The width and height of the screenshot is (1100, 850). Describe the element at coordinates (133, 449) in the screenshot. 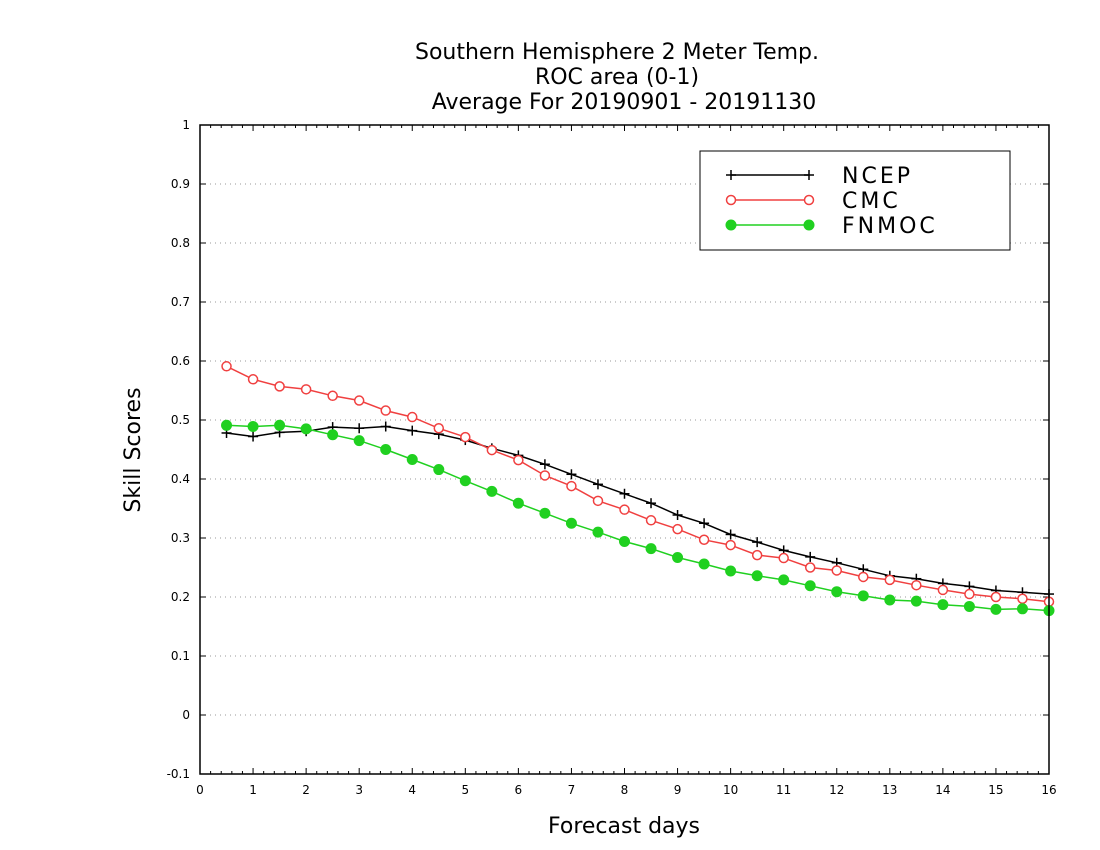

I see `y-axis-label: Skill Scores` at that location.